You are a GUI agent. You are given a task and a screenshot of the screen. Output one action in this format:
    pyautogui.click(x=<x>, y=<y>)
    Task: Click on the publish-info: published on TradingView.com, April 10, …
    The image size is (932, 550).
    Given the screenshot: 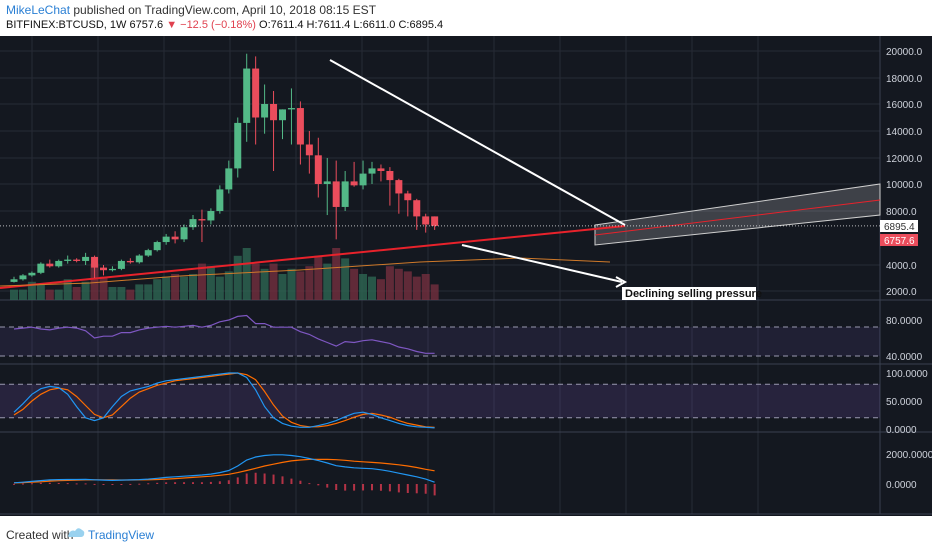 What is the action you would take?
    pyautogui.click(x=225, y=10)
    